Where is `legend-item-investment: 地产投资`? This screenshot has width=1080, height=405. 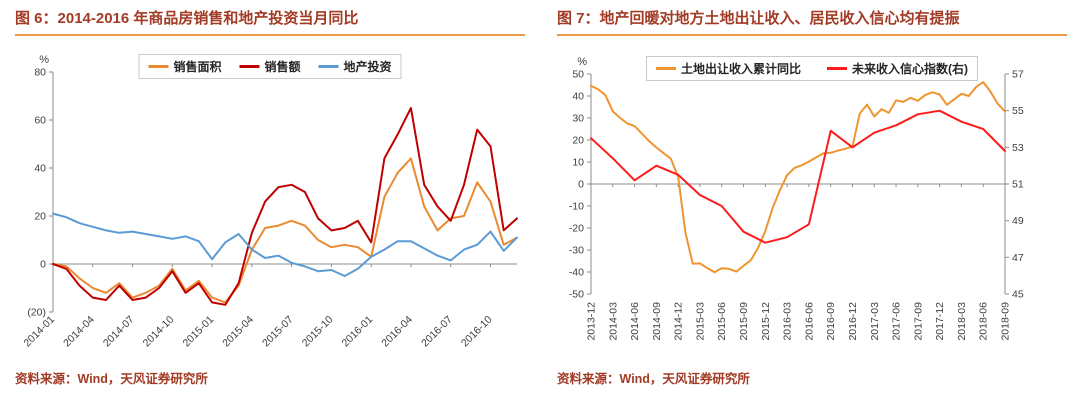
legend-item-investment: 地产投资 is located at coordinates (355, 66).